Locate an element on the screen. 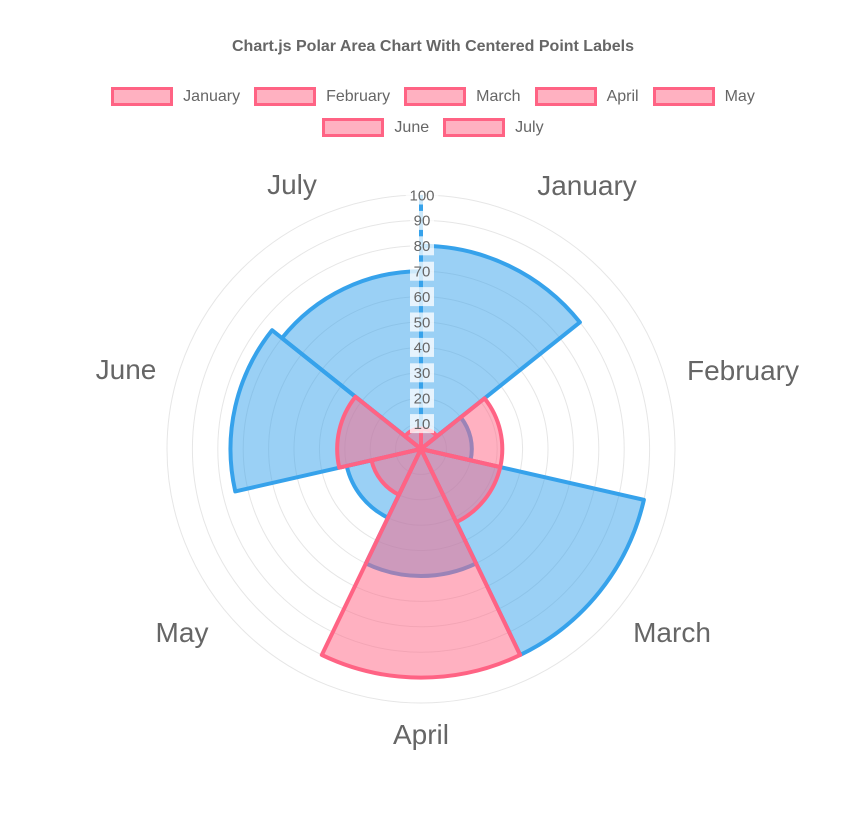 Image resolution: width=866 pixels, height=815 pixels. arc-pink-march is located at coordinates (461, 486).